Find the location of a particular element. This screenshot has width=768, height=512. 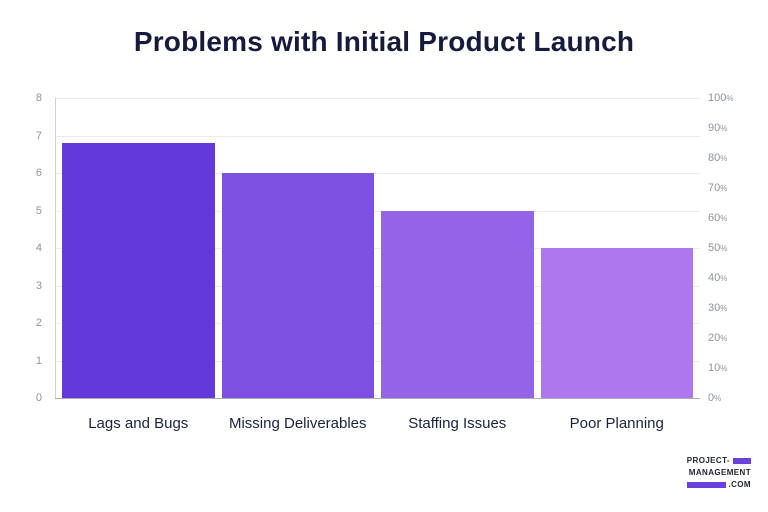

x-axis-category-label: Missing Deliverables is located at coordinates (297, 423).